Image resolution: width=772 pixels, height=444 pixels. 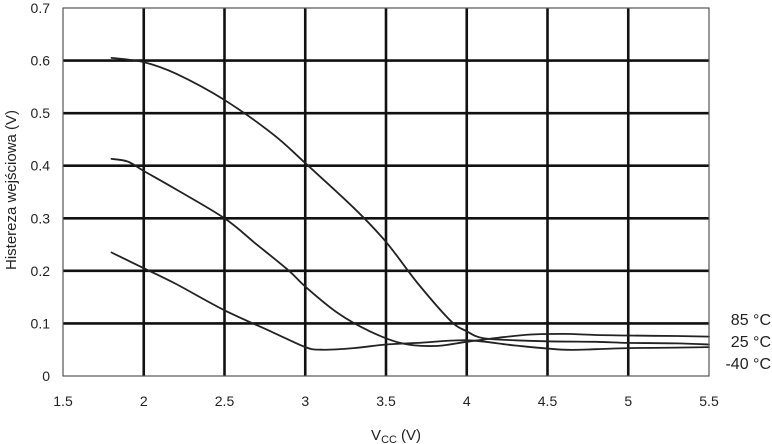 I want to click on x-tick-label: 1.5, so click(x=63, y=401).